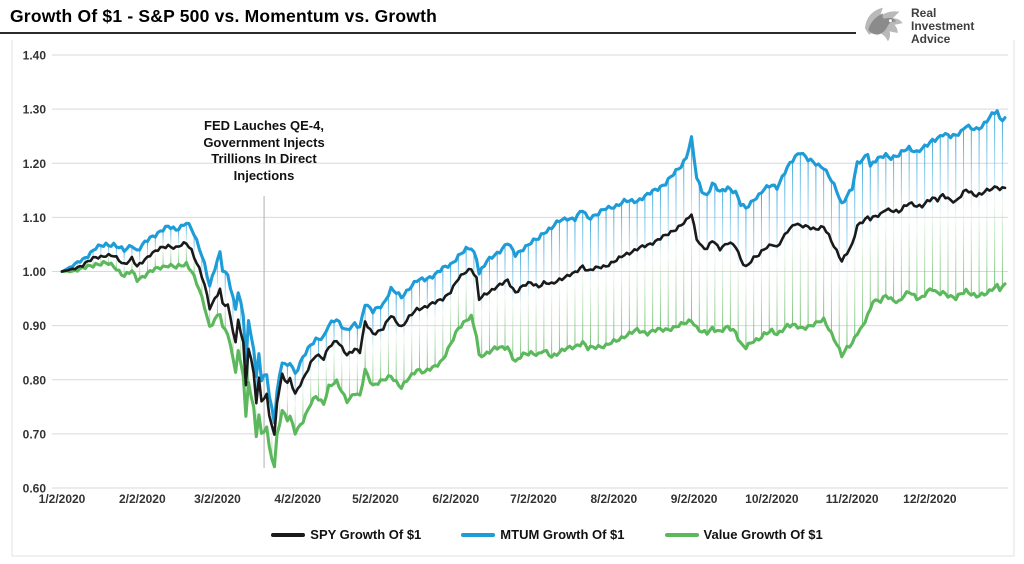  Describe the element at coordinates (478, 534) in the screenshot. I see `mtum-line-swatch` at that location.